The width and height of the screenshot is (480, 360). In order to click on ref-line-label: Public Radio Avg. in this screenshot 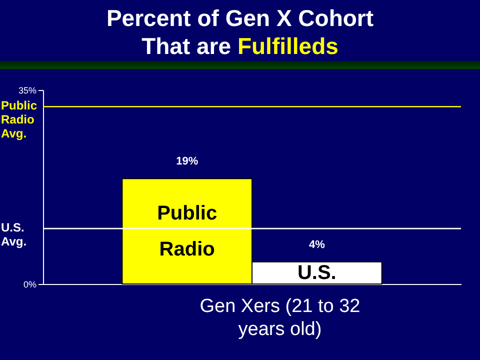, I will do `click(19, 119)`.